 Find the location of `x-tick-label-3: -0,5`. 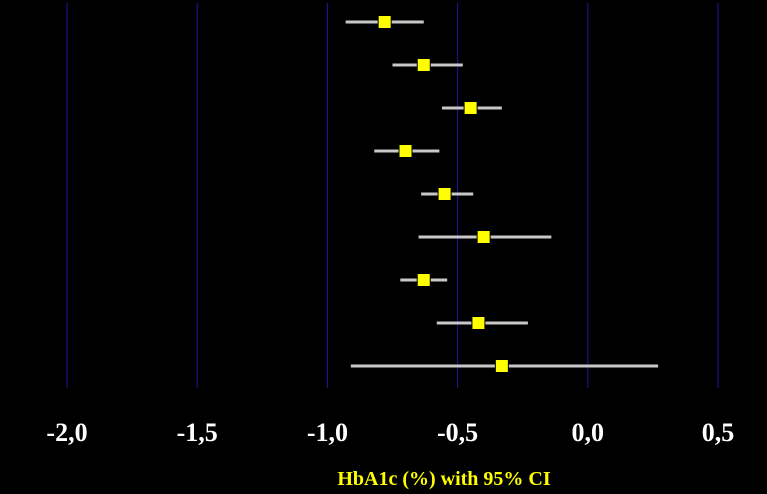

x-tick-label-3: -0,5 is located at coordinates (457, 432).